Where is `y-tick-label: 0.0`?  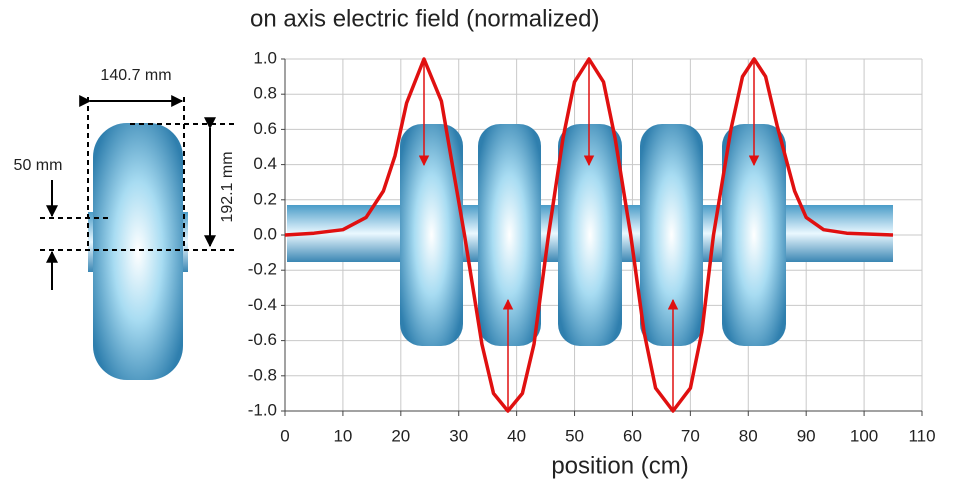
y-tick-label: 0.0 is located at coordinates (265, 233).